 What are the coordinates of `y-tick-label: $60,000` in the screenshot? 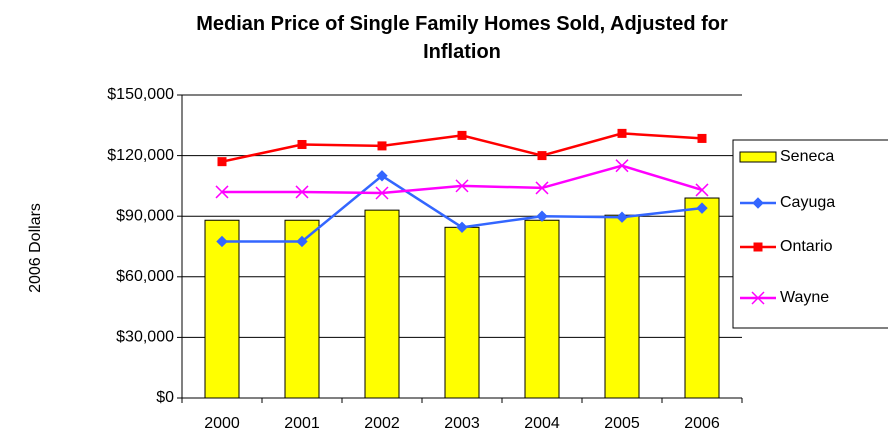 It's located at (145, 276).